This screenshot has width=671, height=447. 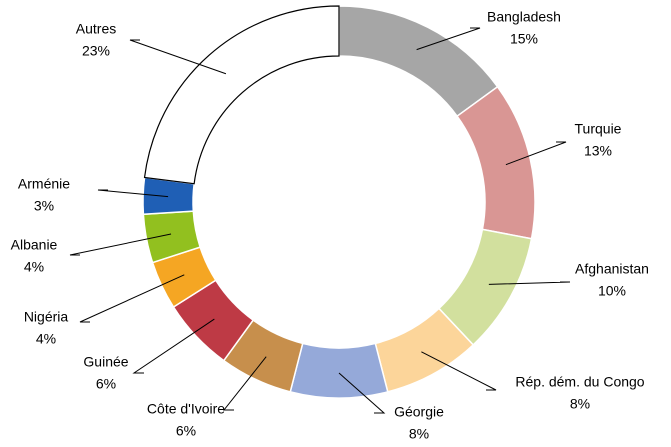 What do you see at coordinates (524, 39) in the screenshot?
I see `slice-value: 15%` at bounding box center [524, 39].